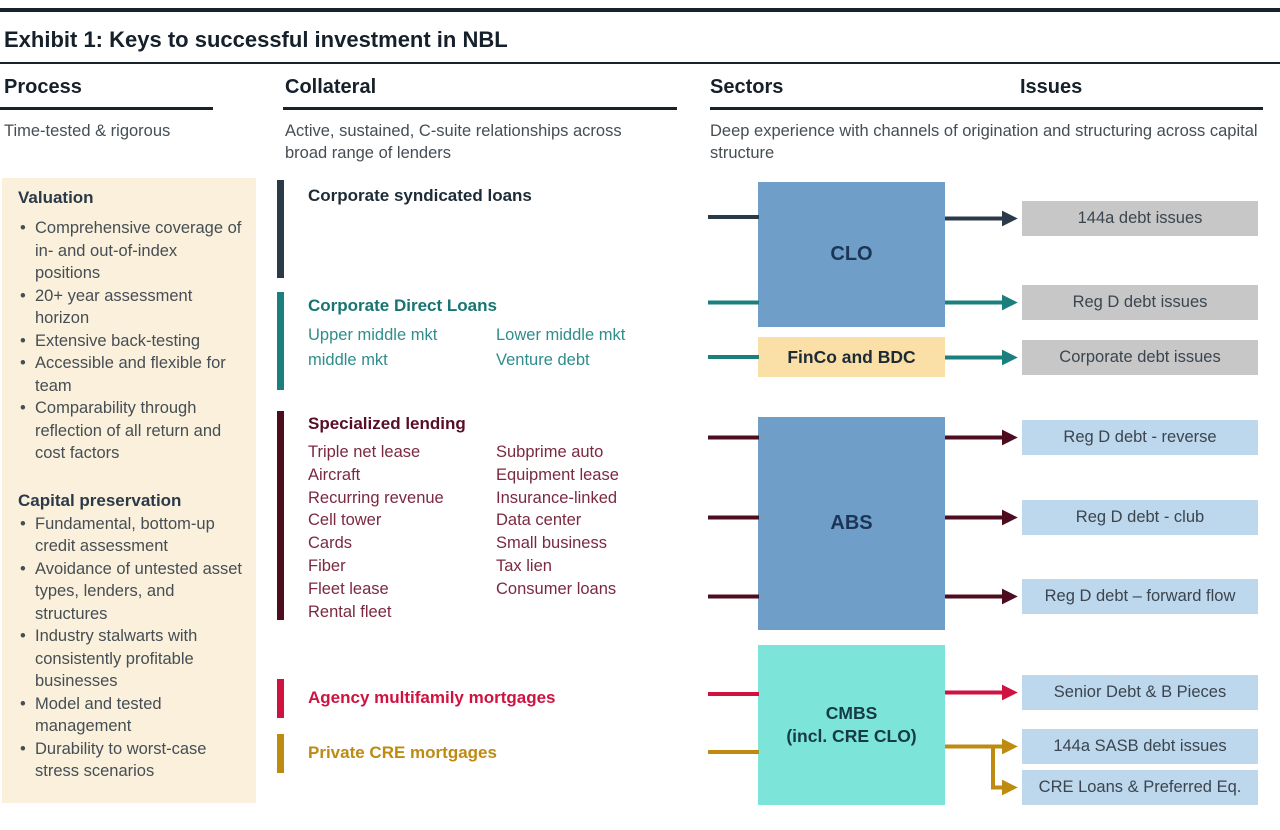 This screenshot has width=1280, height=830. What do you see at coordinates (280, 341) in the screenshot?
I see `collateral-bar-direct-loans` at bounding box center [280, 341].